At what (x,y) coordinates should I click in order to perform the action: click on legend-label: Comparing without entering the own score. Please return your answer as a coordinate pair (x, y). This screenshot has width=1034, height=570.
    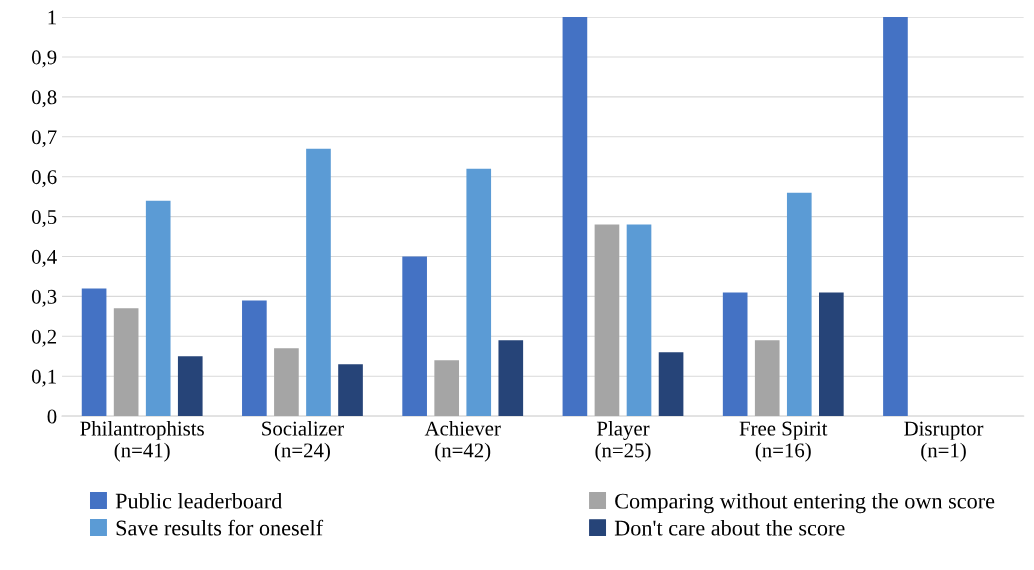
    Looking at the image, I should click on (805, 503).